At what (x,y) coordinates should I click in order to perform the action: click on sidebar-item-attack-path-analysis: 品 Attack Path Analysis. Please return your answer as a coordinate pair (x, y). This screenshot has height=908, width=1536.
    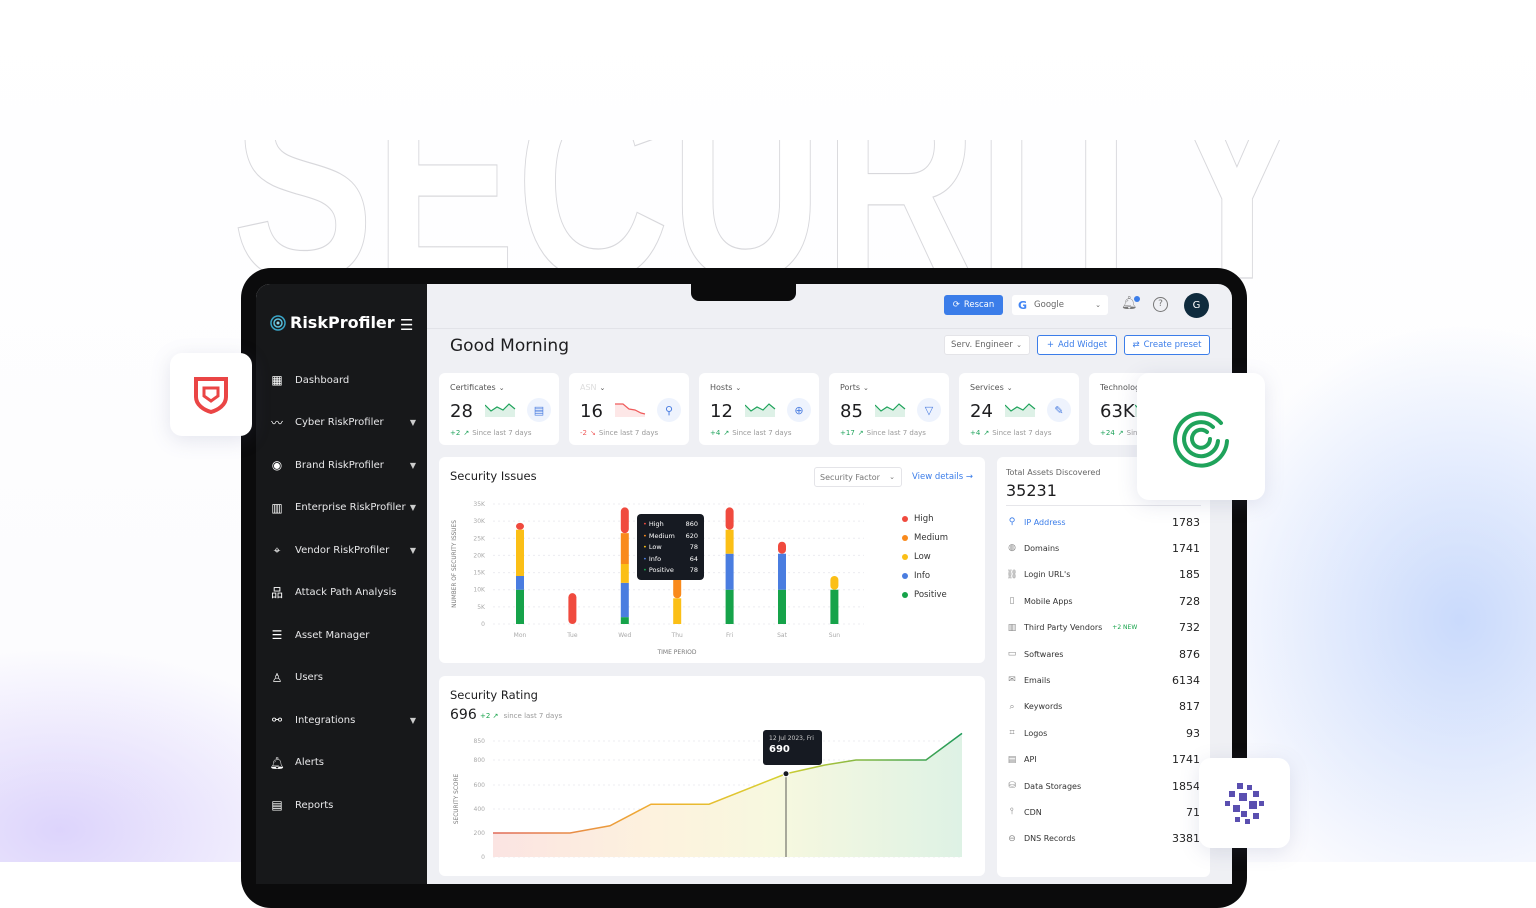
    Looking at the image, I should click on (343, 593).